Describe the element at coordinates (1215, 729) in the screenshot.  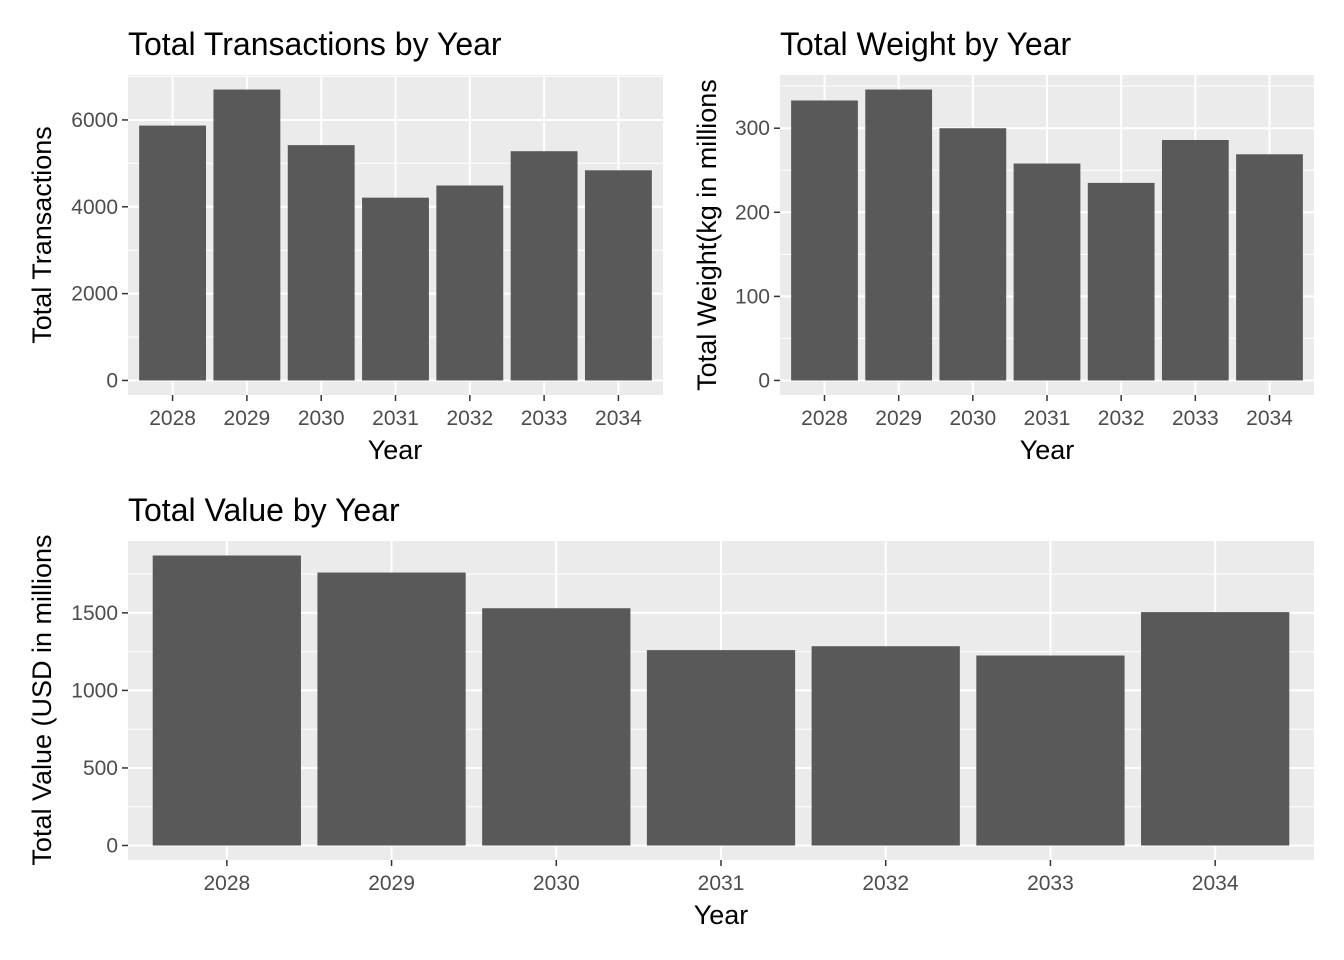
I see `value-bar-2034` at that location.